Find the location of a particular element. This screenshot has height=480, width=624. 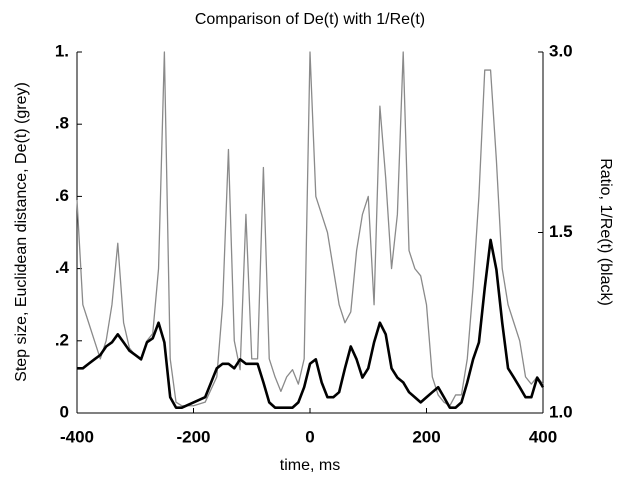

y-tick-label: .8 is located at coordinates (62, 123).